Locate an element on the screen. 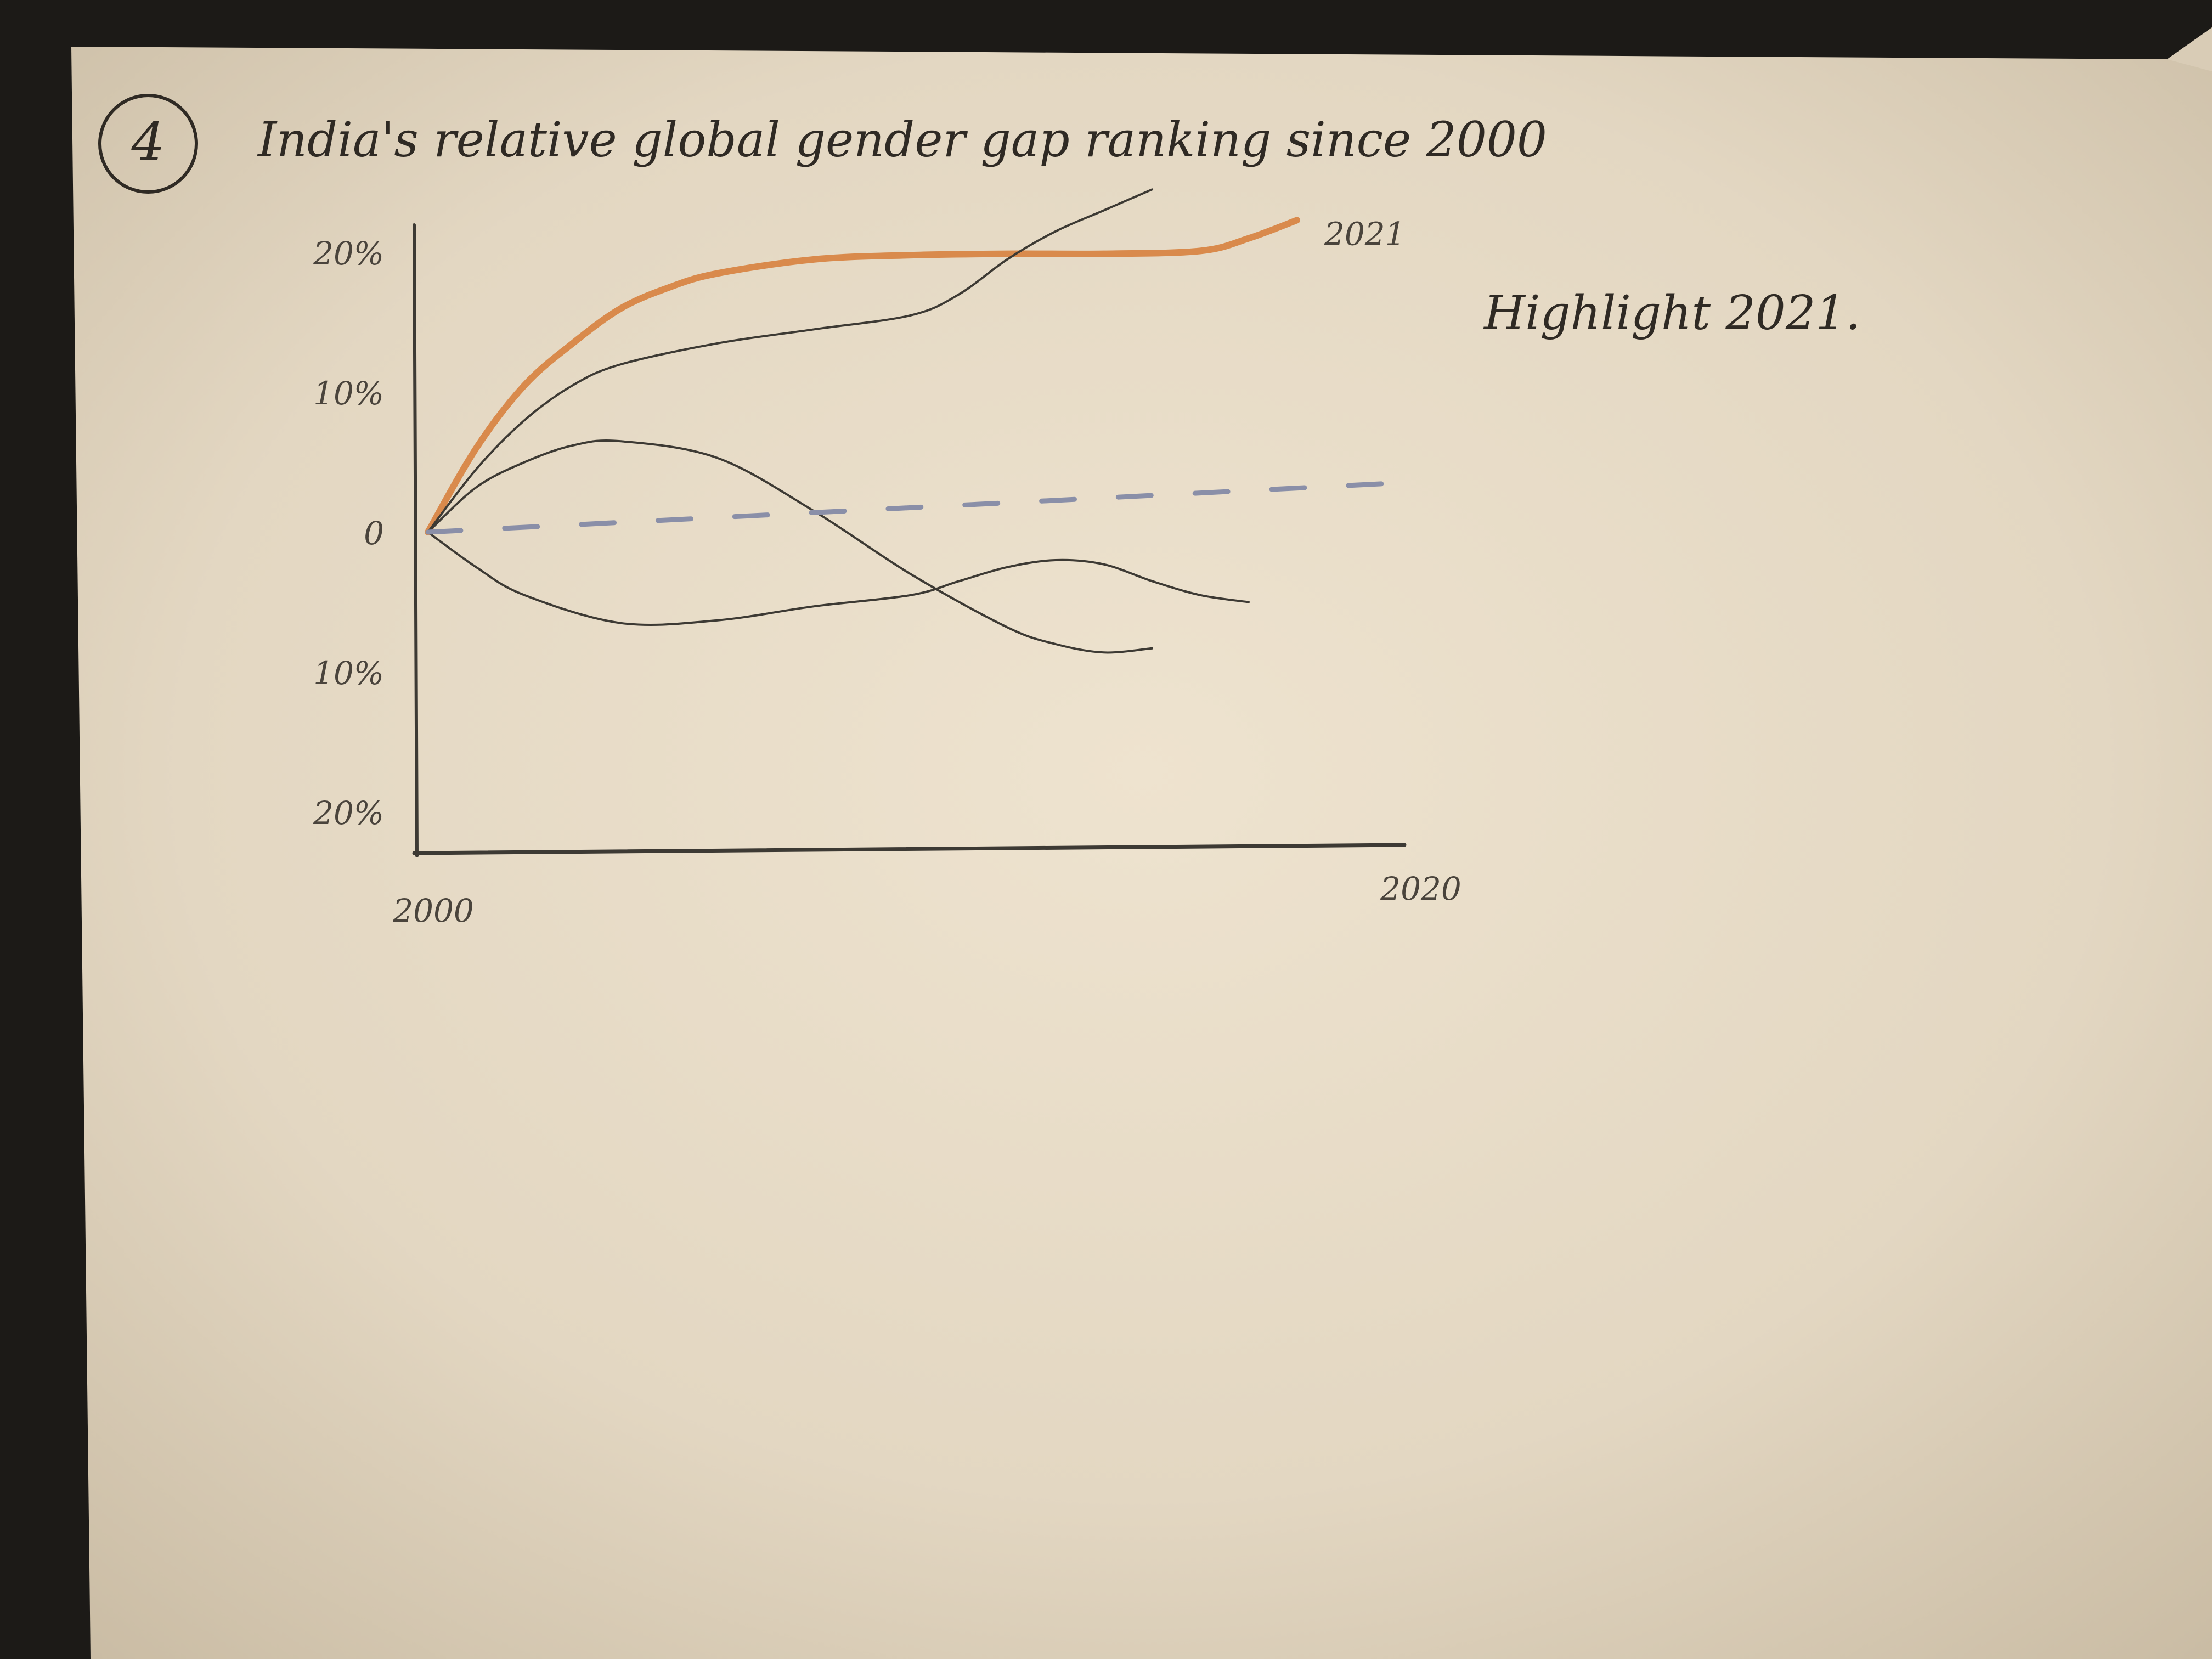 The image size is (2212, 1659). figure-number: 4 is located at coordinates (148, 142).